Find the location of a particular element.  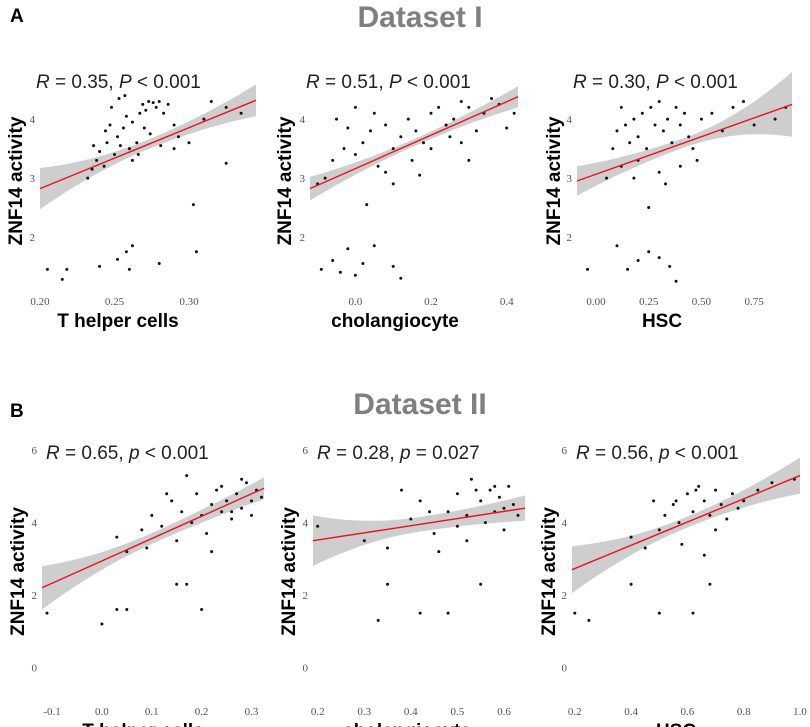

y-tick-label: 0 is located at coordinates (565, 668).